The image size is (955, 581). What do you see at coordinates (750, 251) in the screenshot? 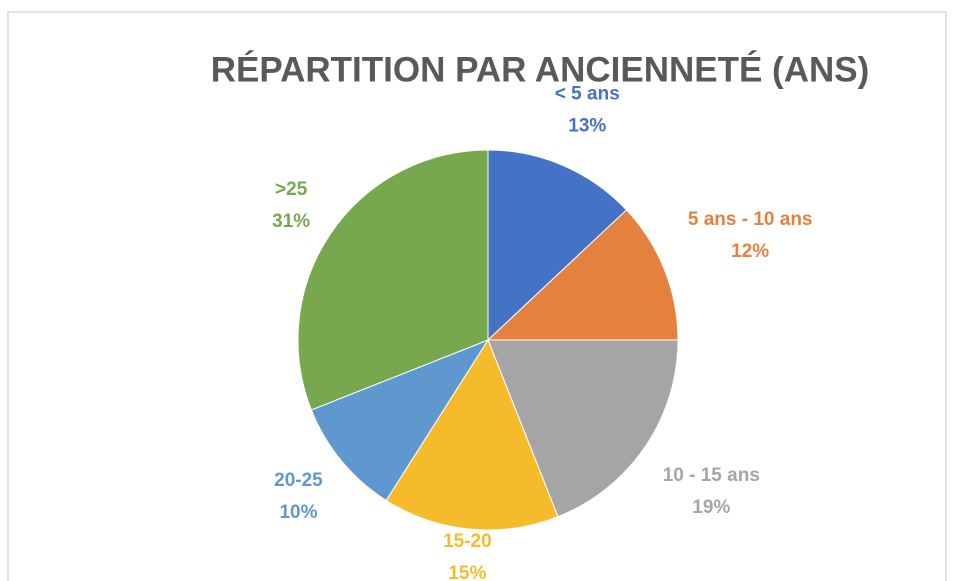
I see `slice-value-label: 12%` at bounding box center [750, 251].